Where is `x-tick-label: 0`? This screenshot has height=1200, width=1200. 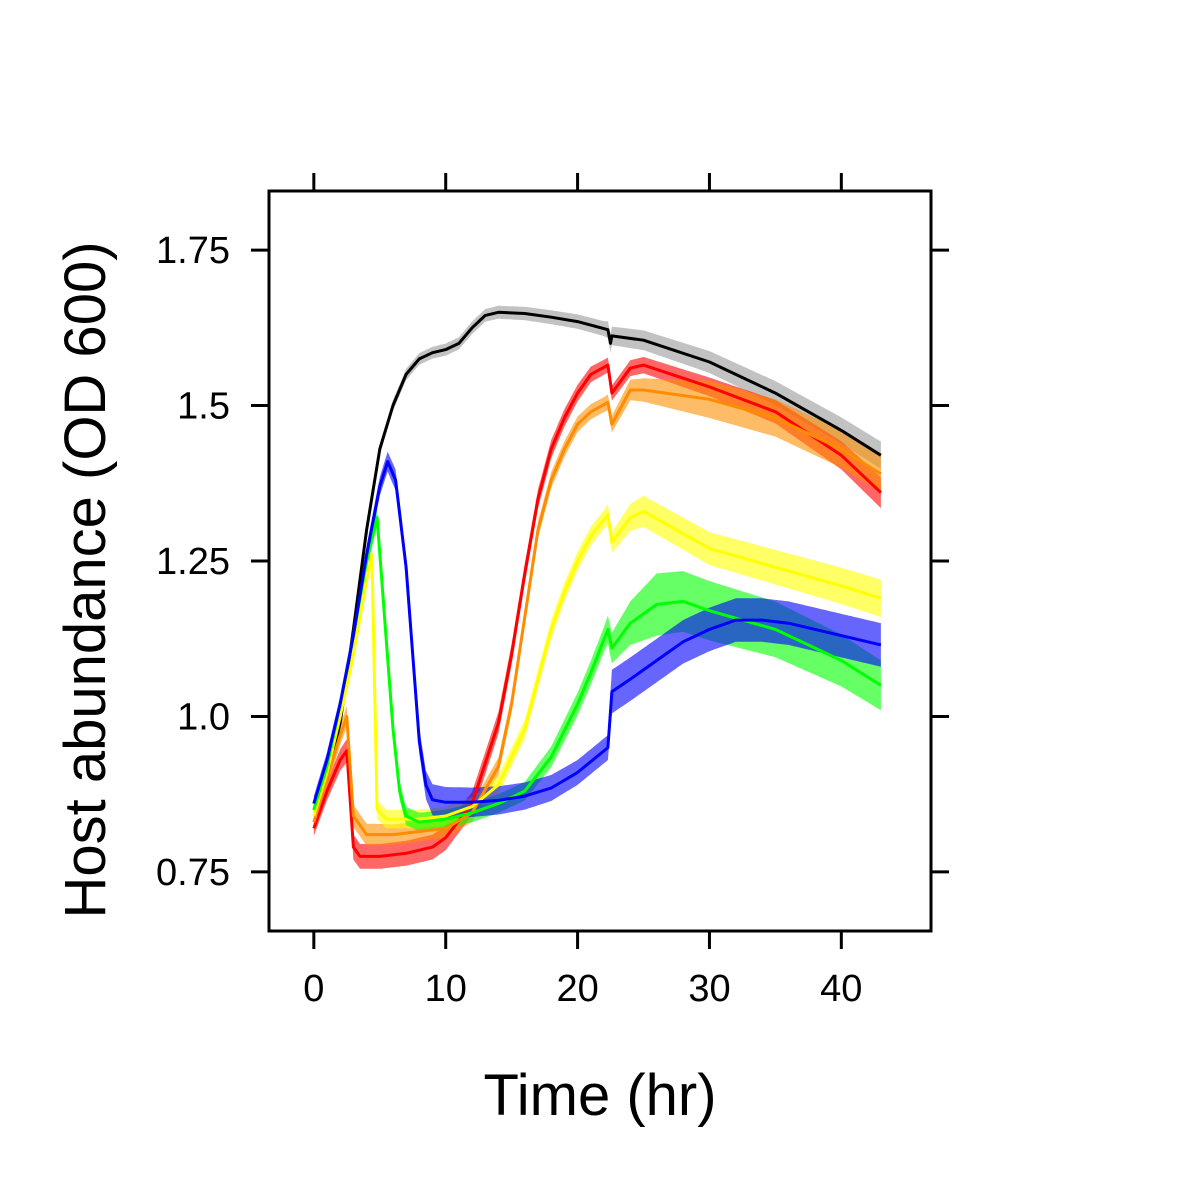 x-tick-label: 0 is located at coordinates (313, 989).